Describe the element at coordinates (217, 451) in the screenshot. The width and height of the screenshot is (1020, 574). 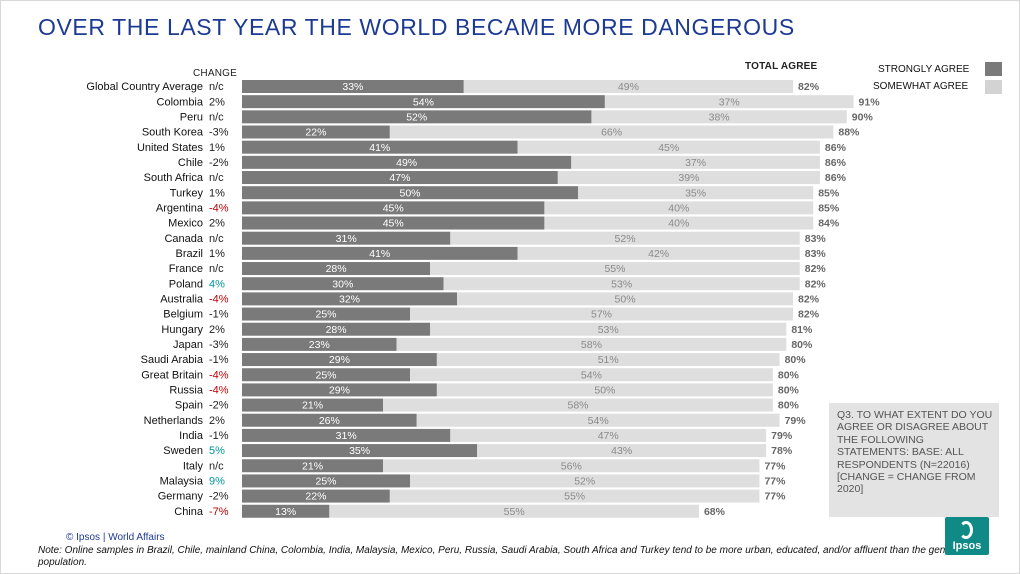
I see `change-value: 5%` at that location.